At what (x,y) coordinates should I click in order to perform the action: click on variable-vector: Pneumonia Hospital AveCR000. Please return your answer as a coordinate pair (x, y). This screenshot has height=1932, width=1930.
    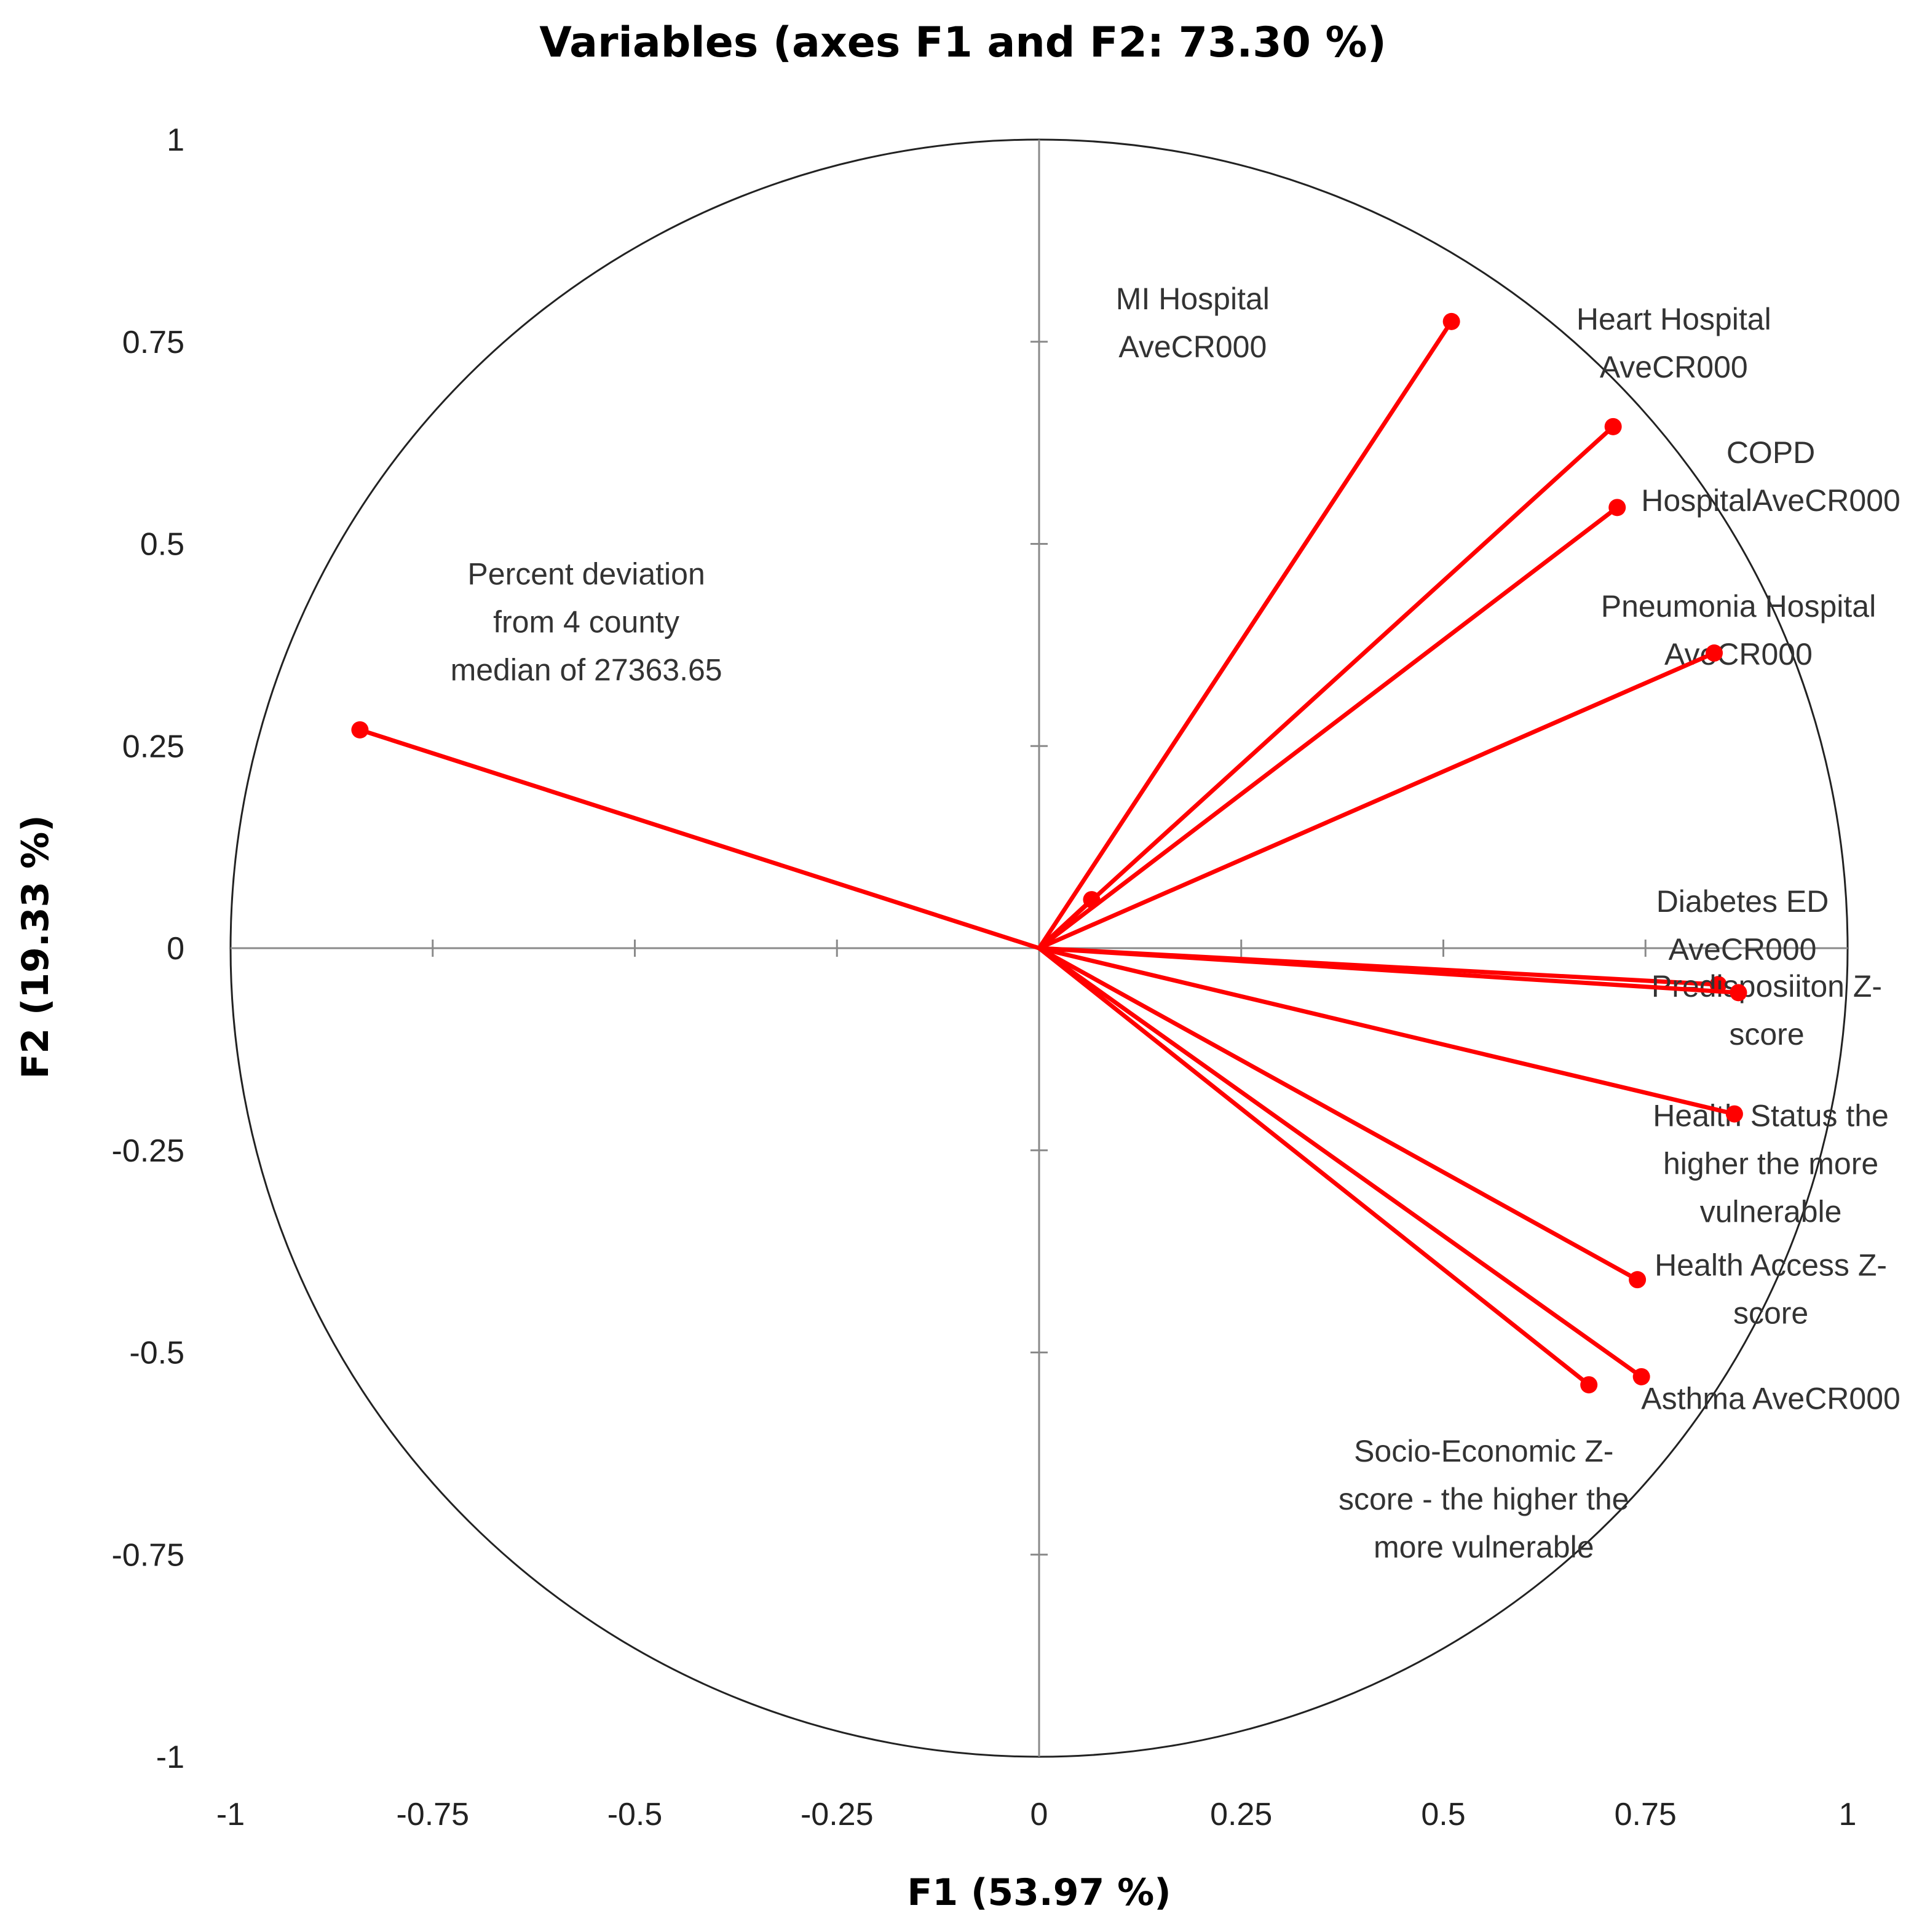
    Looking at the image, I should click on (1457, 725).